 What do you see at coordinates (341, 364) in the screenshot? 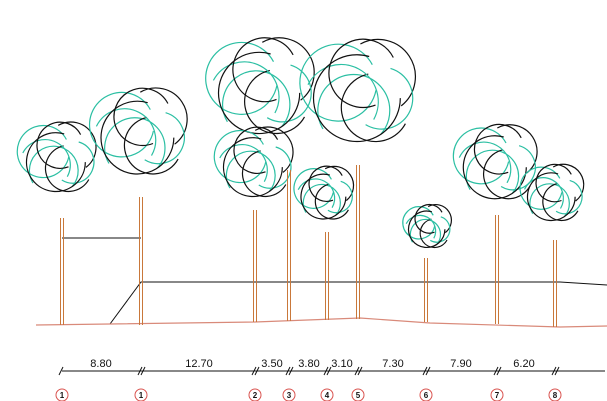
I see `spacing-label-5: 3.10` at bounding box center [341, 364].